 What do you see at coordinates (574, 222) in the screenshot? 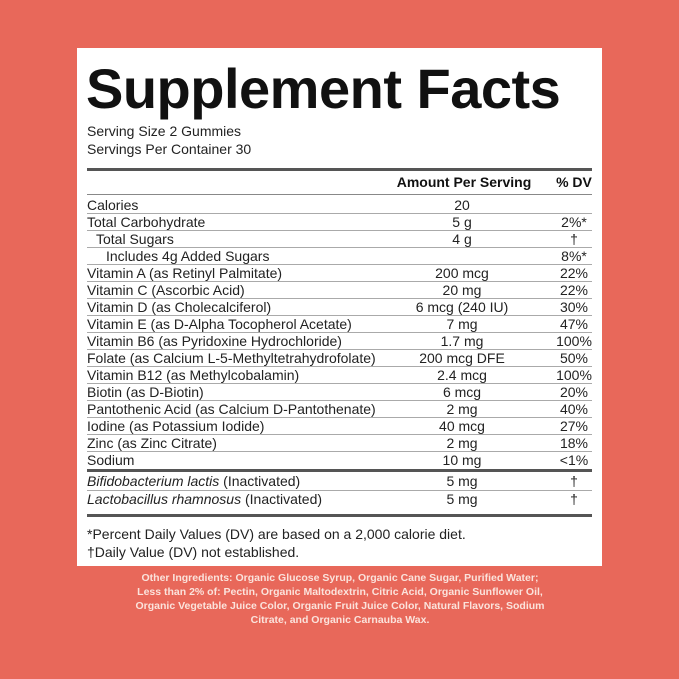
I see `daily-value: 2%*` at bounding box center [574, 222].